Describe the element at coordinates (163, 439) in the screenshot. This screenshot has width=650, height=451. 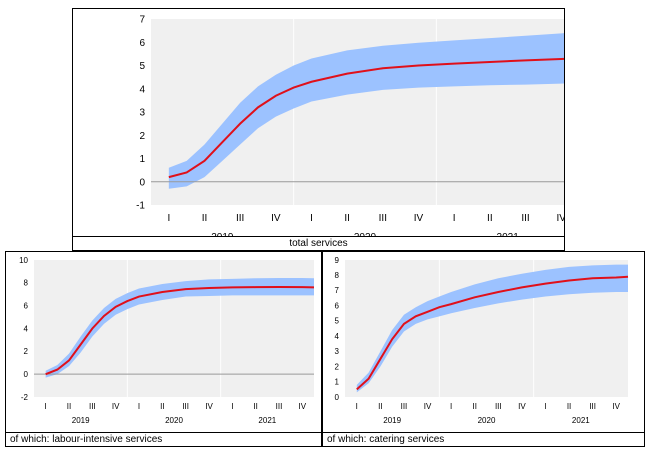
I see `chart-caption: of which: labour-intensive services` at that location.